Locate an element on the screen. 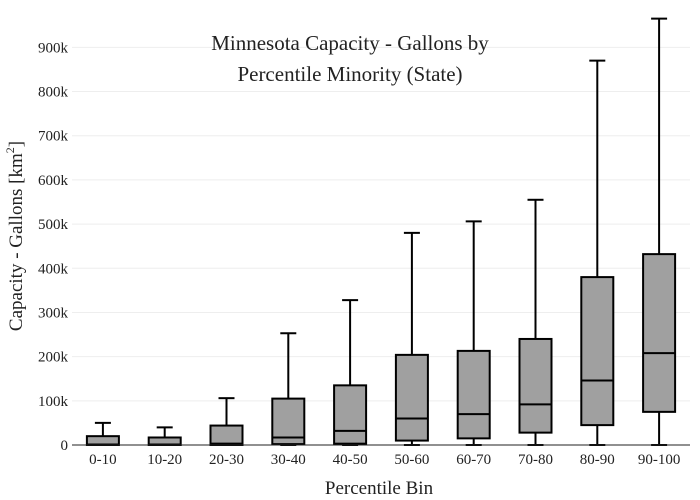 This screenshot has width=700, height=500. x-tick-label: 40-50 is located at coordinates (350, 460).